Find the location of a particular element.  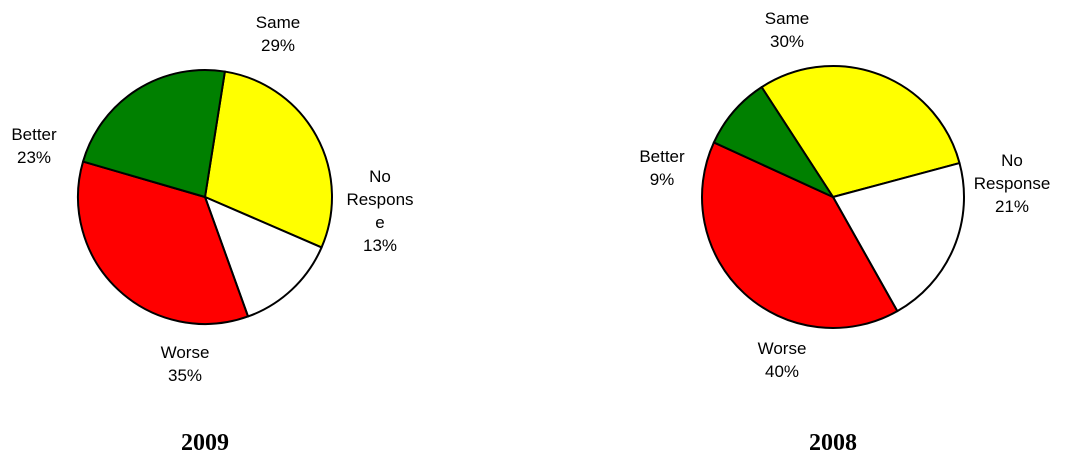

chart-title: 2008 is located at coordinates (833, 443).